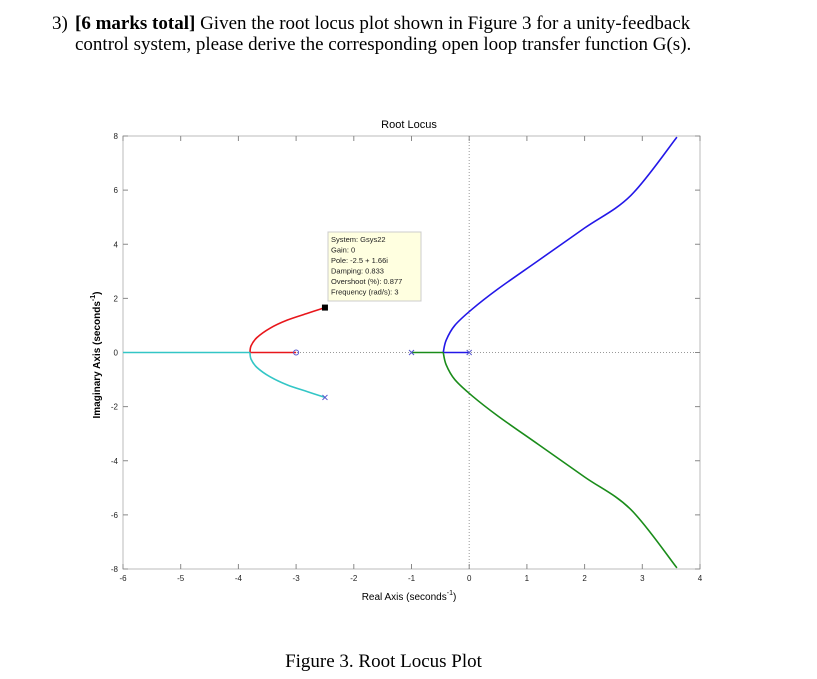 Image resolution: width=817 pixels, height=679 pixels. Describe the element at coordinates (287, 375) in the screenshot. I see `locus-branch-cyan` at that location.